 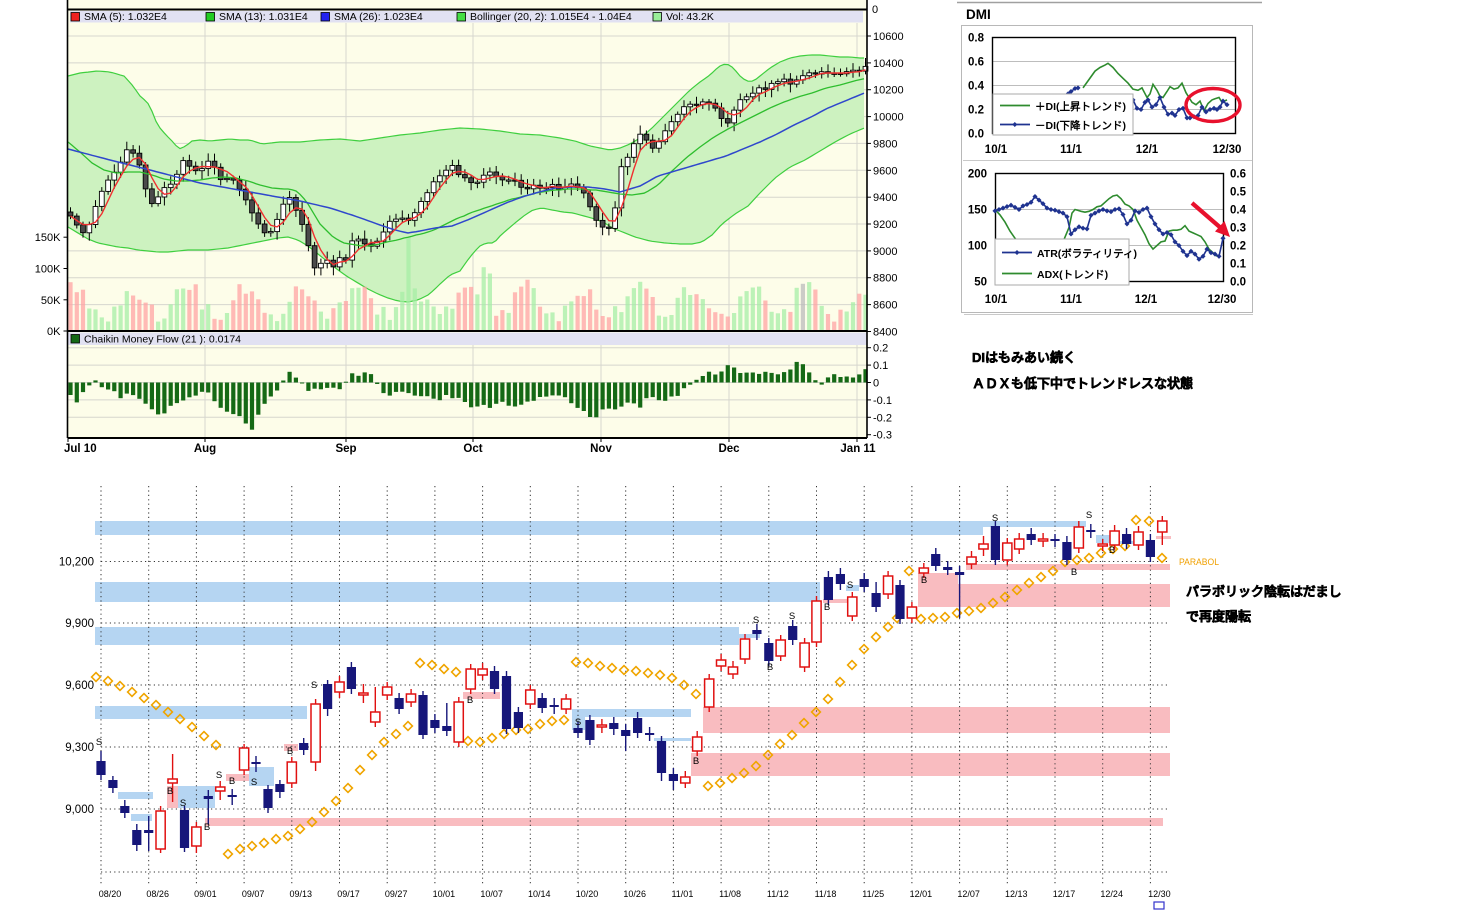 I want to click on svg-text: 10000, so click(x=888, y=118).